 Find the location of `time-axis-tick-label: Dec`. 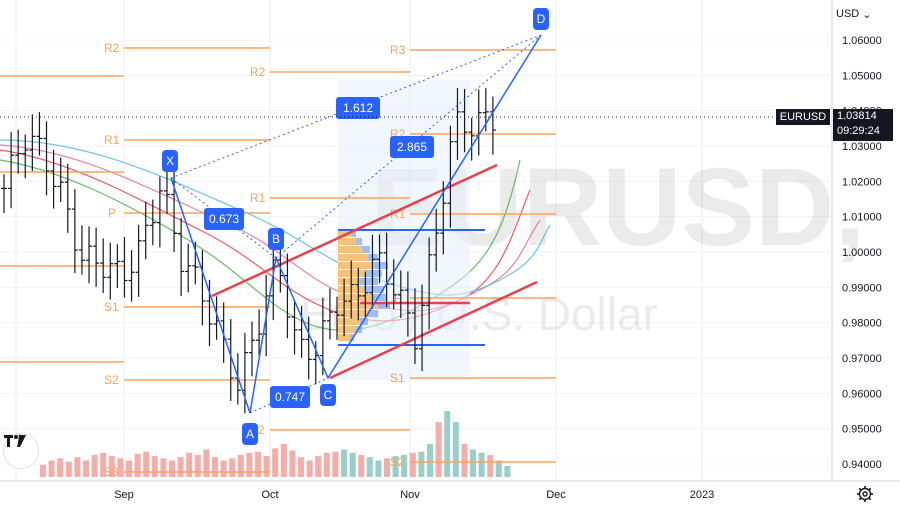

time-axis-tick-label: Dec is located at coordinates (556, 495).